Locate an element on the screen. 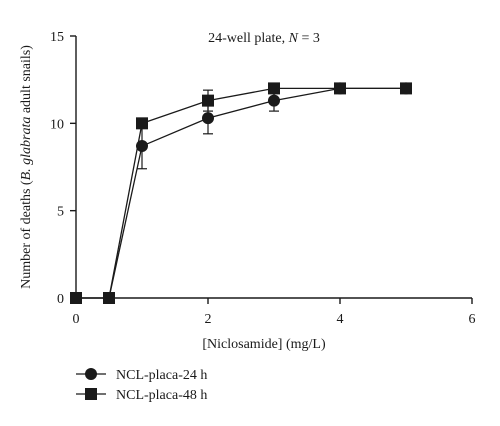 The height and width of the screenshot is (426, 500). legend-label: NCL-placa-24 h is located at coordinates (161, 375).